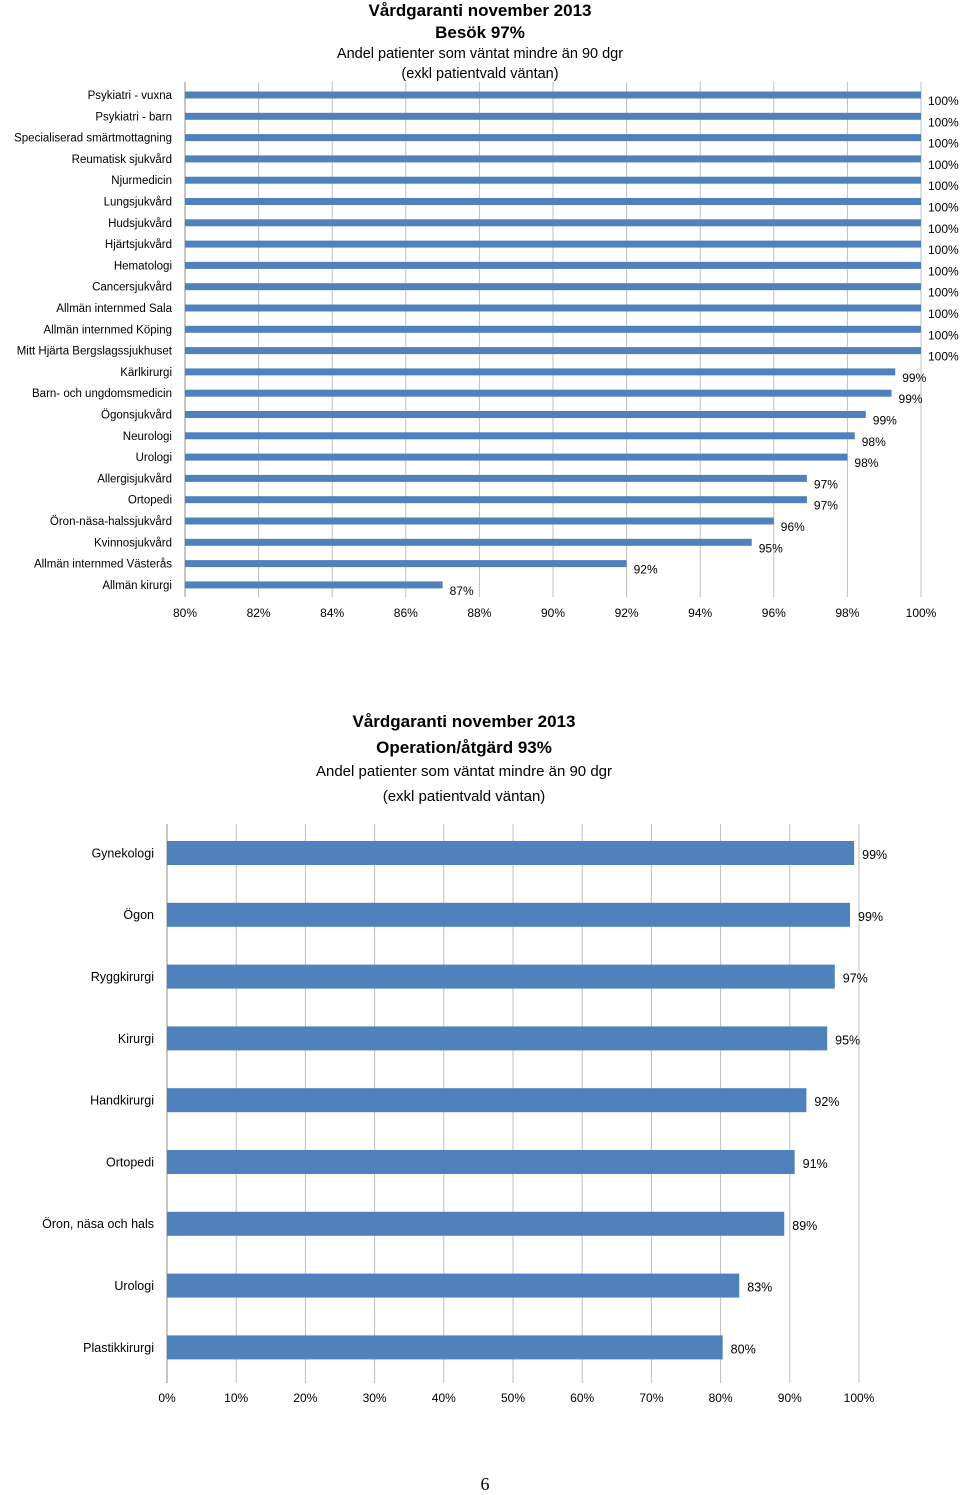 This screenshot has height=1495, width=960. What do you see at coordinates (122, 977) in the screenshot?
I see `category-label: Ryggkirurgi` at bounding box center [122, 977].